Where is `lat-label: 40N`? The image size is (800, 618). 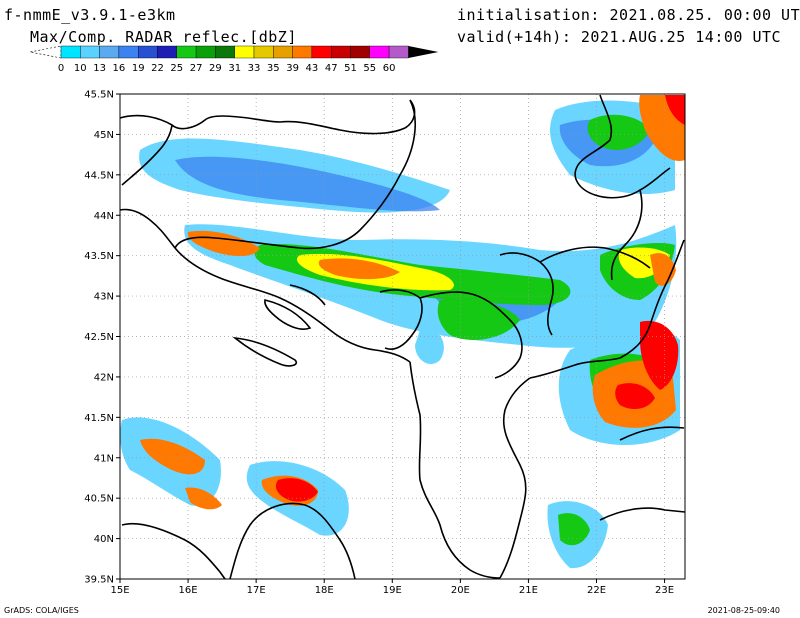 lat-label: 40N is located at coordinates (104, 539).